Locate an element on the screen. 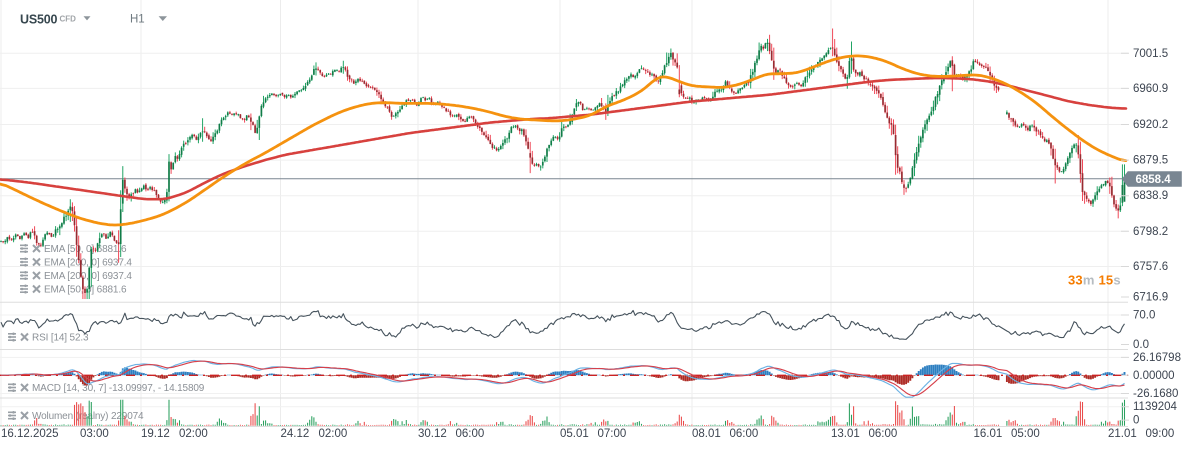 This screenshot has width=1192, height=450. svg-text: 08.01 is located at coordinates (706, 434).